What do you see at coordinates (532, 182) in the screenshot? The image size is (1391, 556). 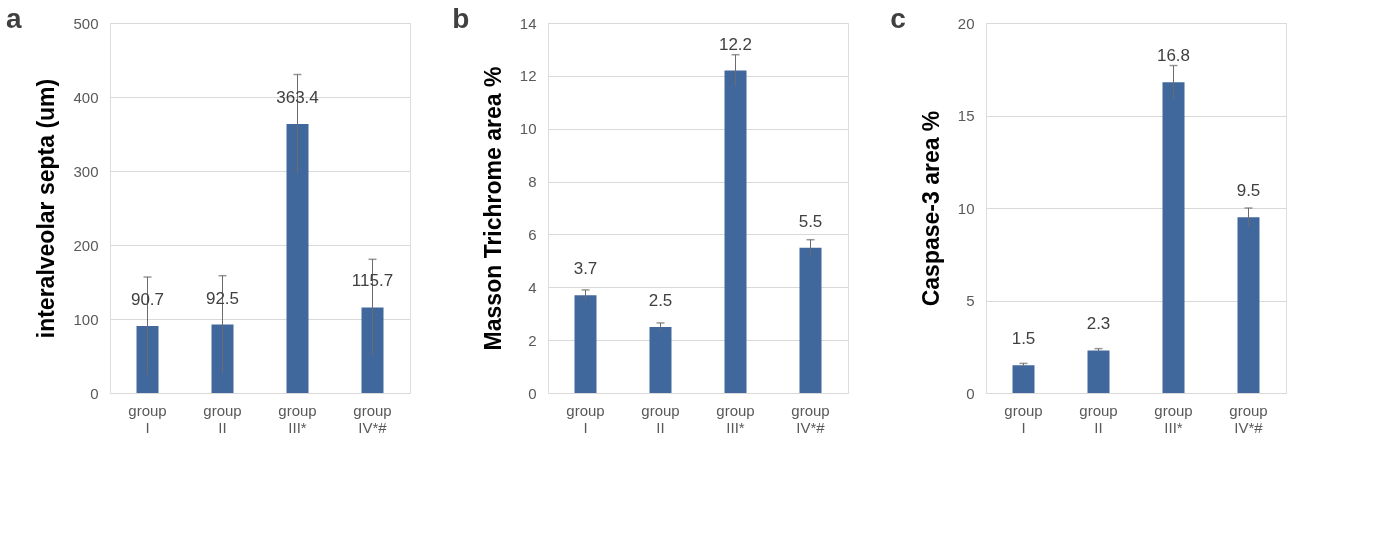 I see `y-tick-label: 8` at bounding box center [532, 182].